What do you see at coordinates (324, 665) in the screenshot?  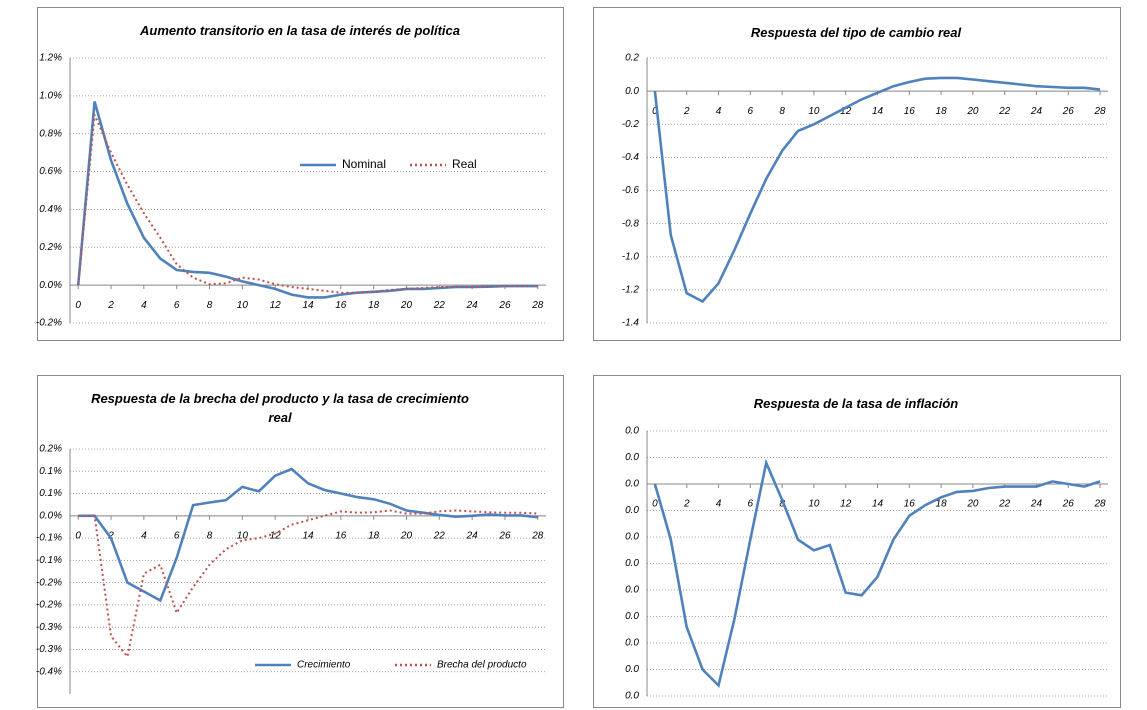 I see `legend-label: Crecimiento` at bounding box center [324, 665].